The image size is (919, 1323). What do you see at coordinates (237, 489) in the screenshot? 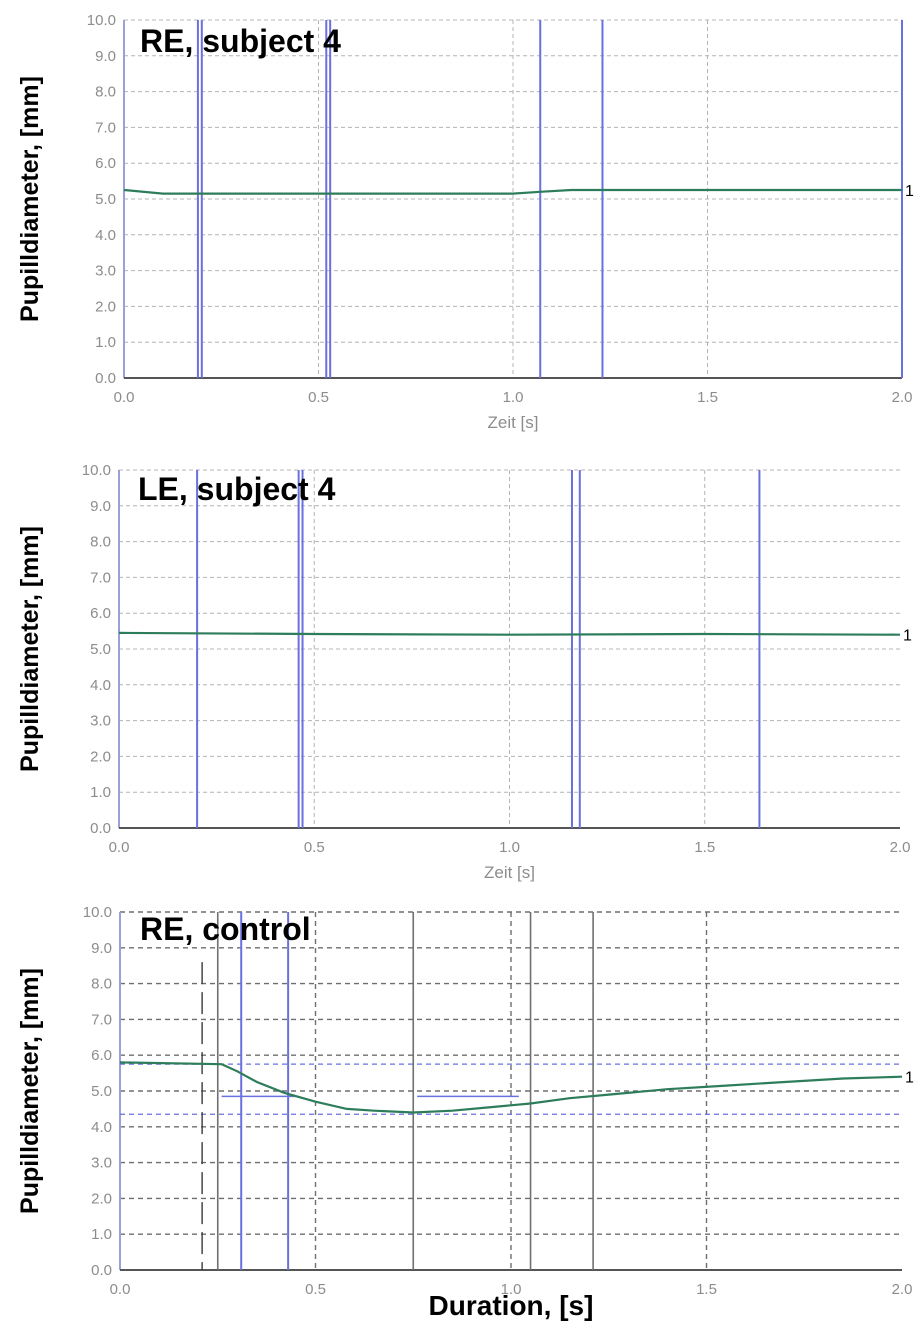
I see `chart-title: LE, subject 4` at bounding box center [237, 489].